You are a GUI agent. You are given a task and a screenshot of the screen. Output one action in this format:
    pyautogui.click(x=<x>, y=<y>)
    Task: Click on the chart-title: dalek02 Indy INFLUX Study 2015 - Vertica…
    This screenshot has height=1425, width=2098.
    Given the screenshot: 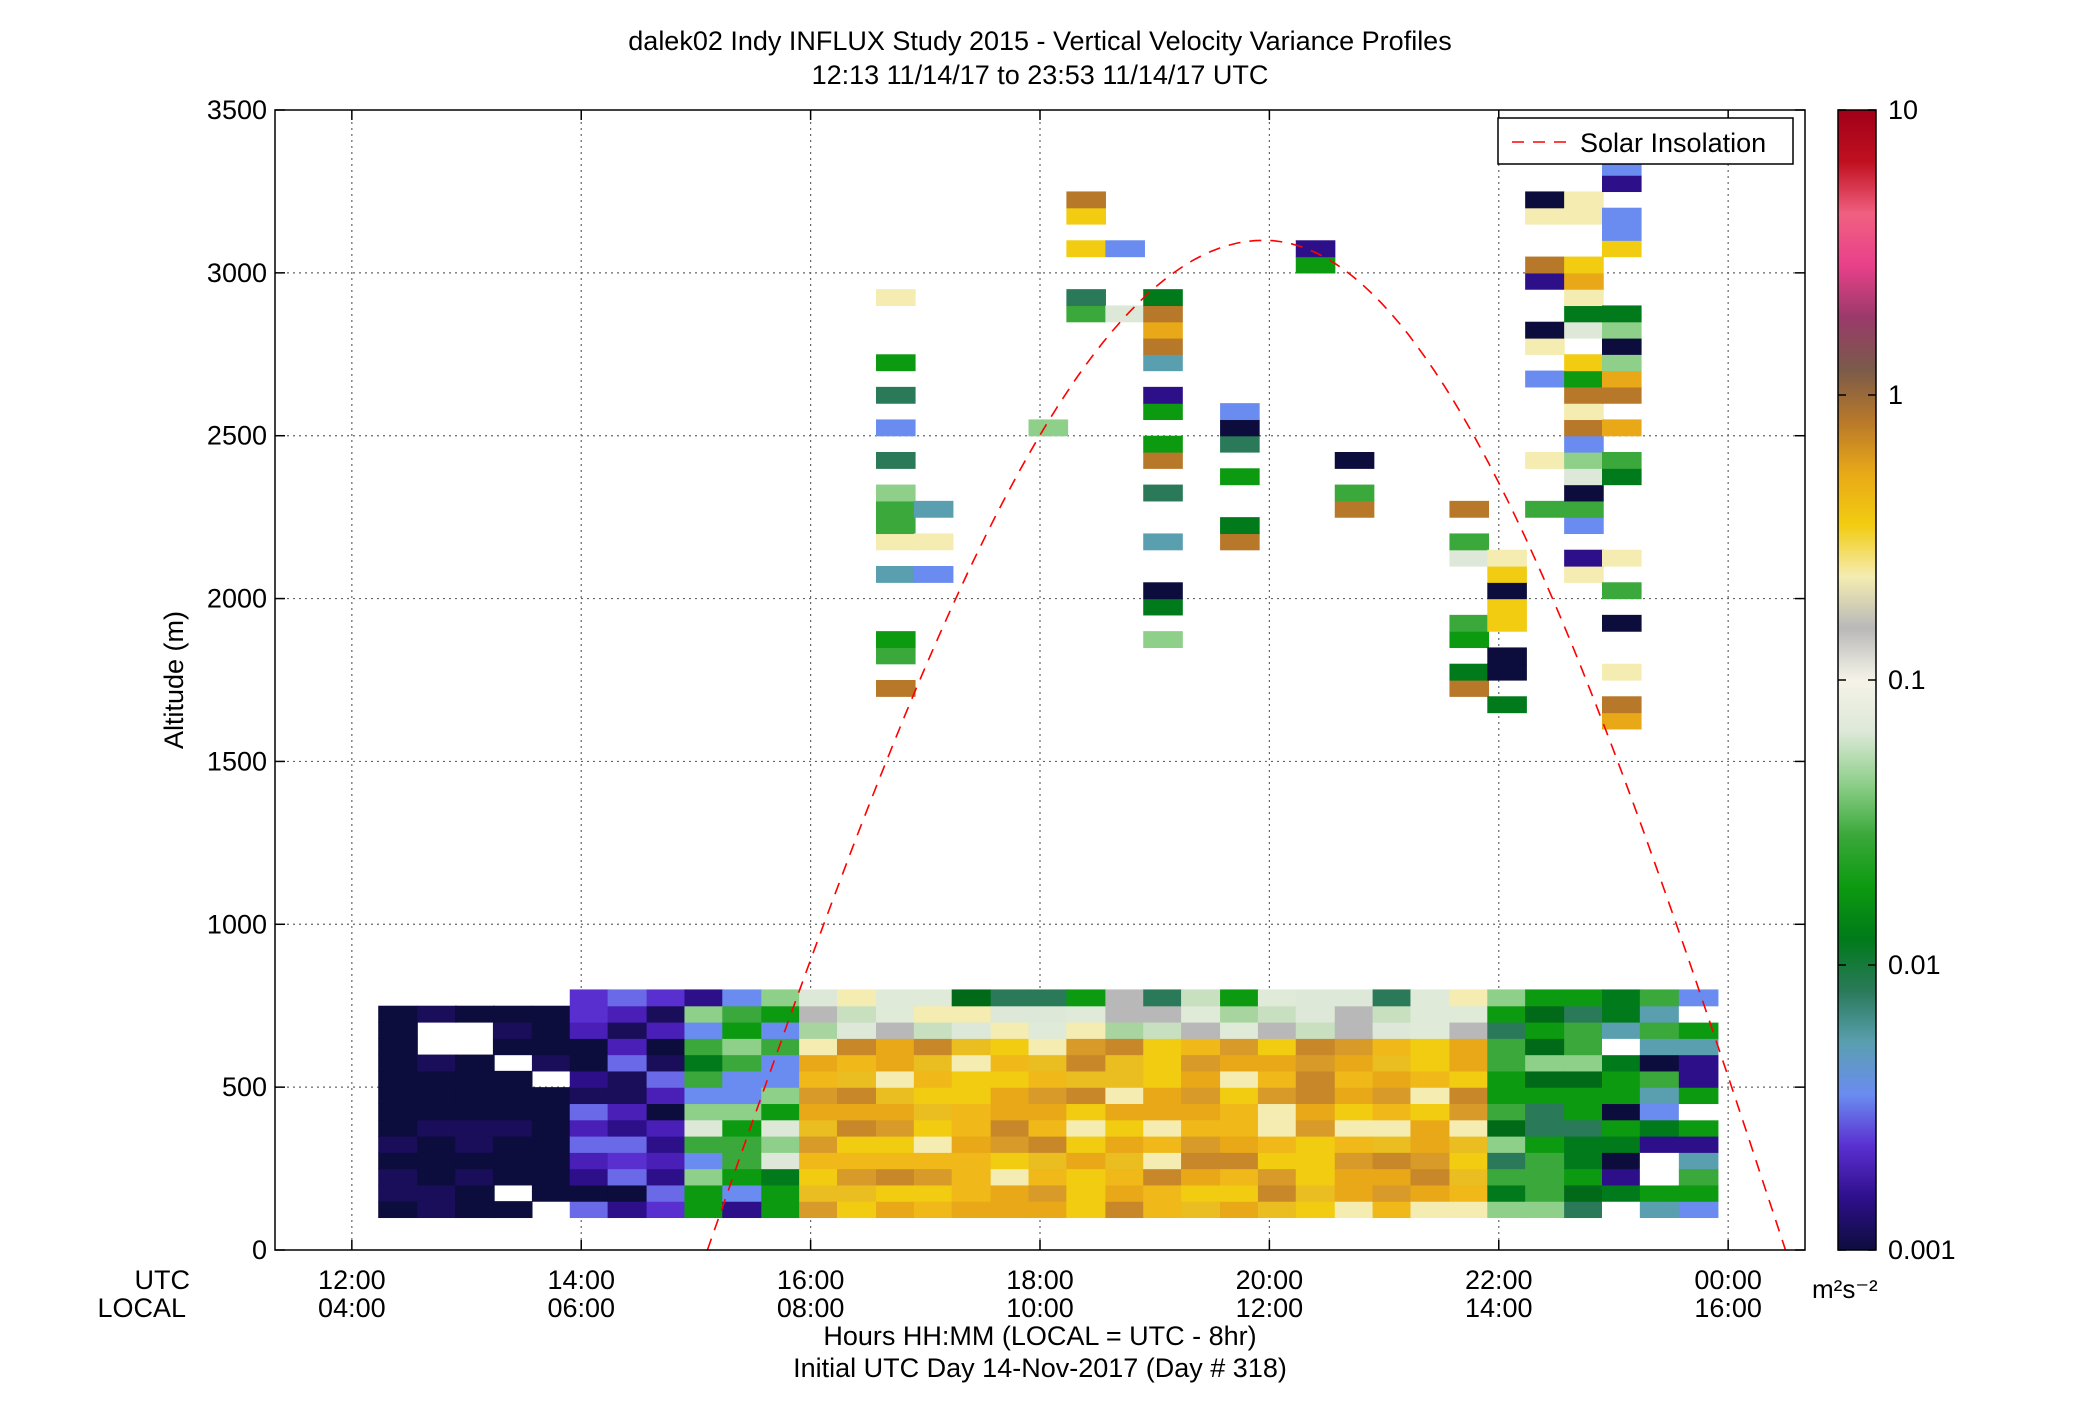 What is the action you would take?
    pyautogui.click(x=1039, y=41)
    